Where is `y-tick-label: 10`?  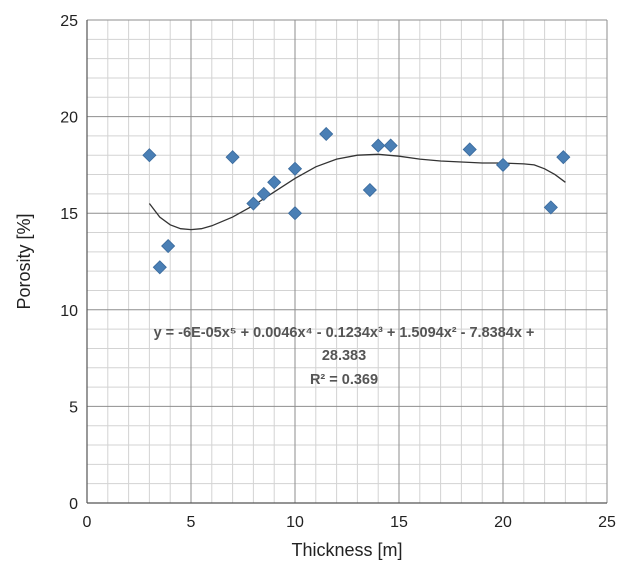
y-tick-label: 10 is located at coordinates (69, 311).